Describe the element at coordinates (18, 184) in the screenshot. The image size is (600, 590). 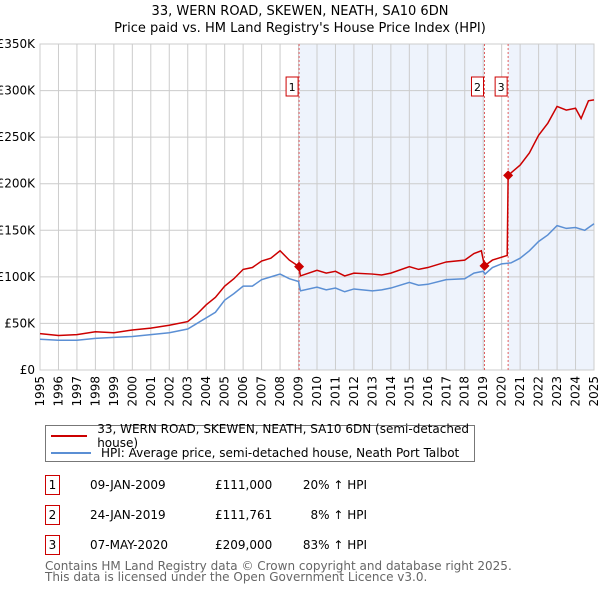
I see `y-tick-label: £200K` at that location.